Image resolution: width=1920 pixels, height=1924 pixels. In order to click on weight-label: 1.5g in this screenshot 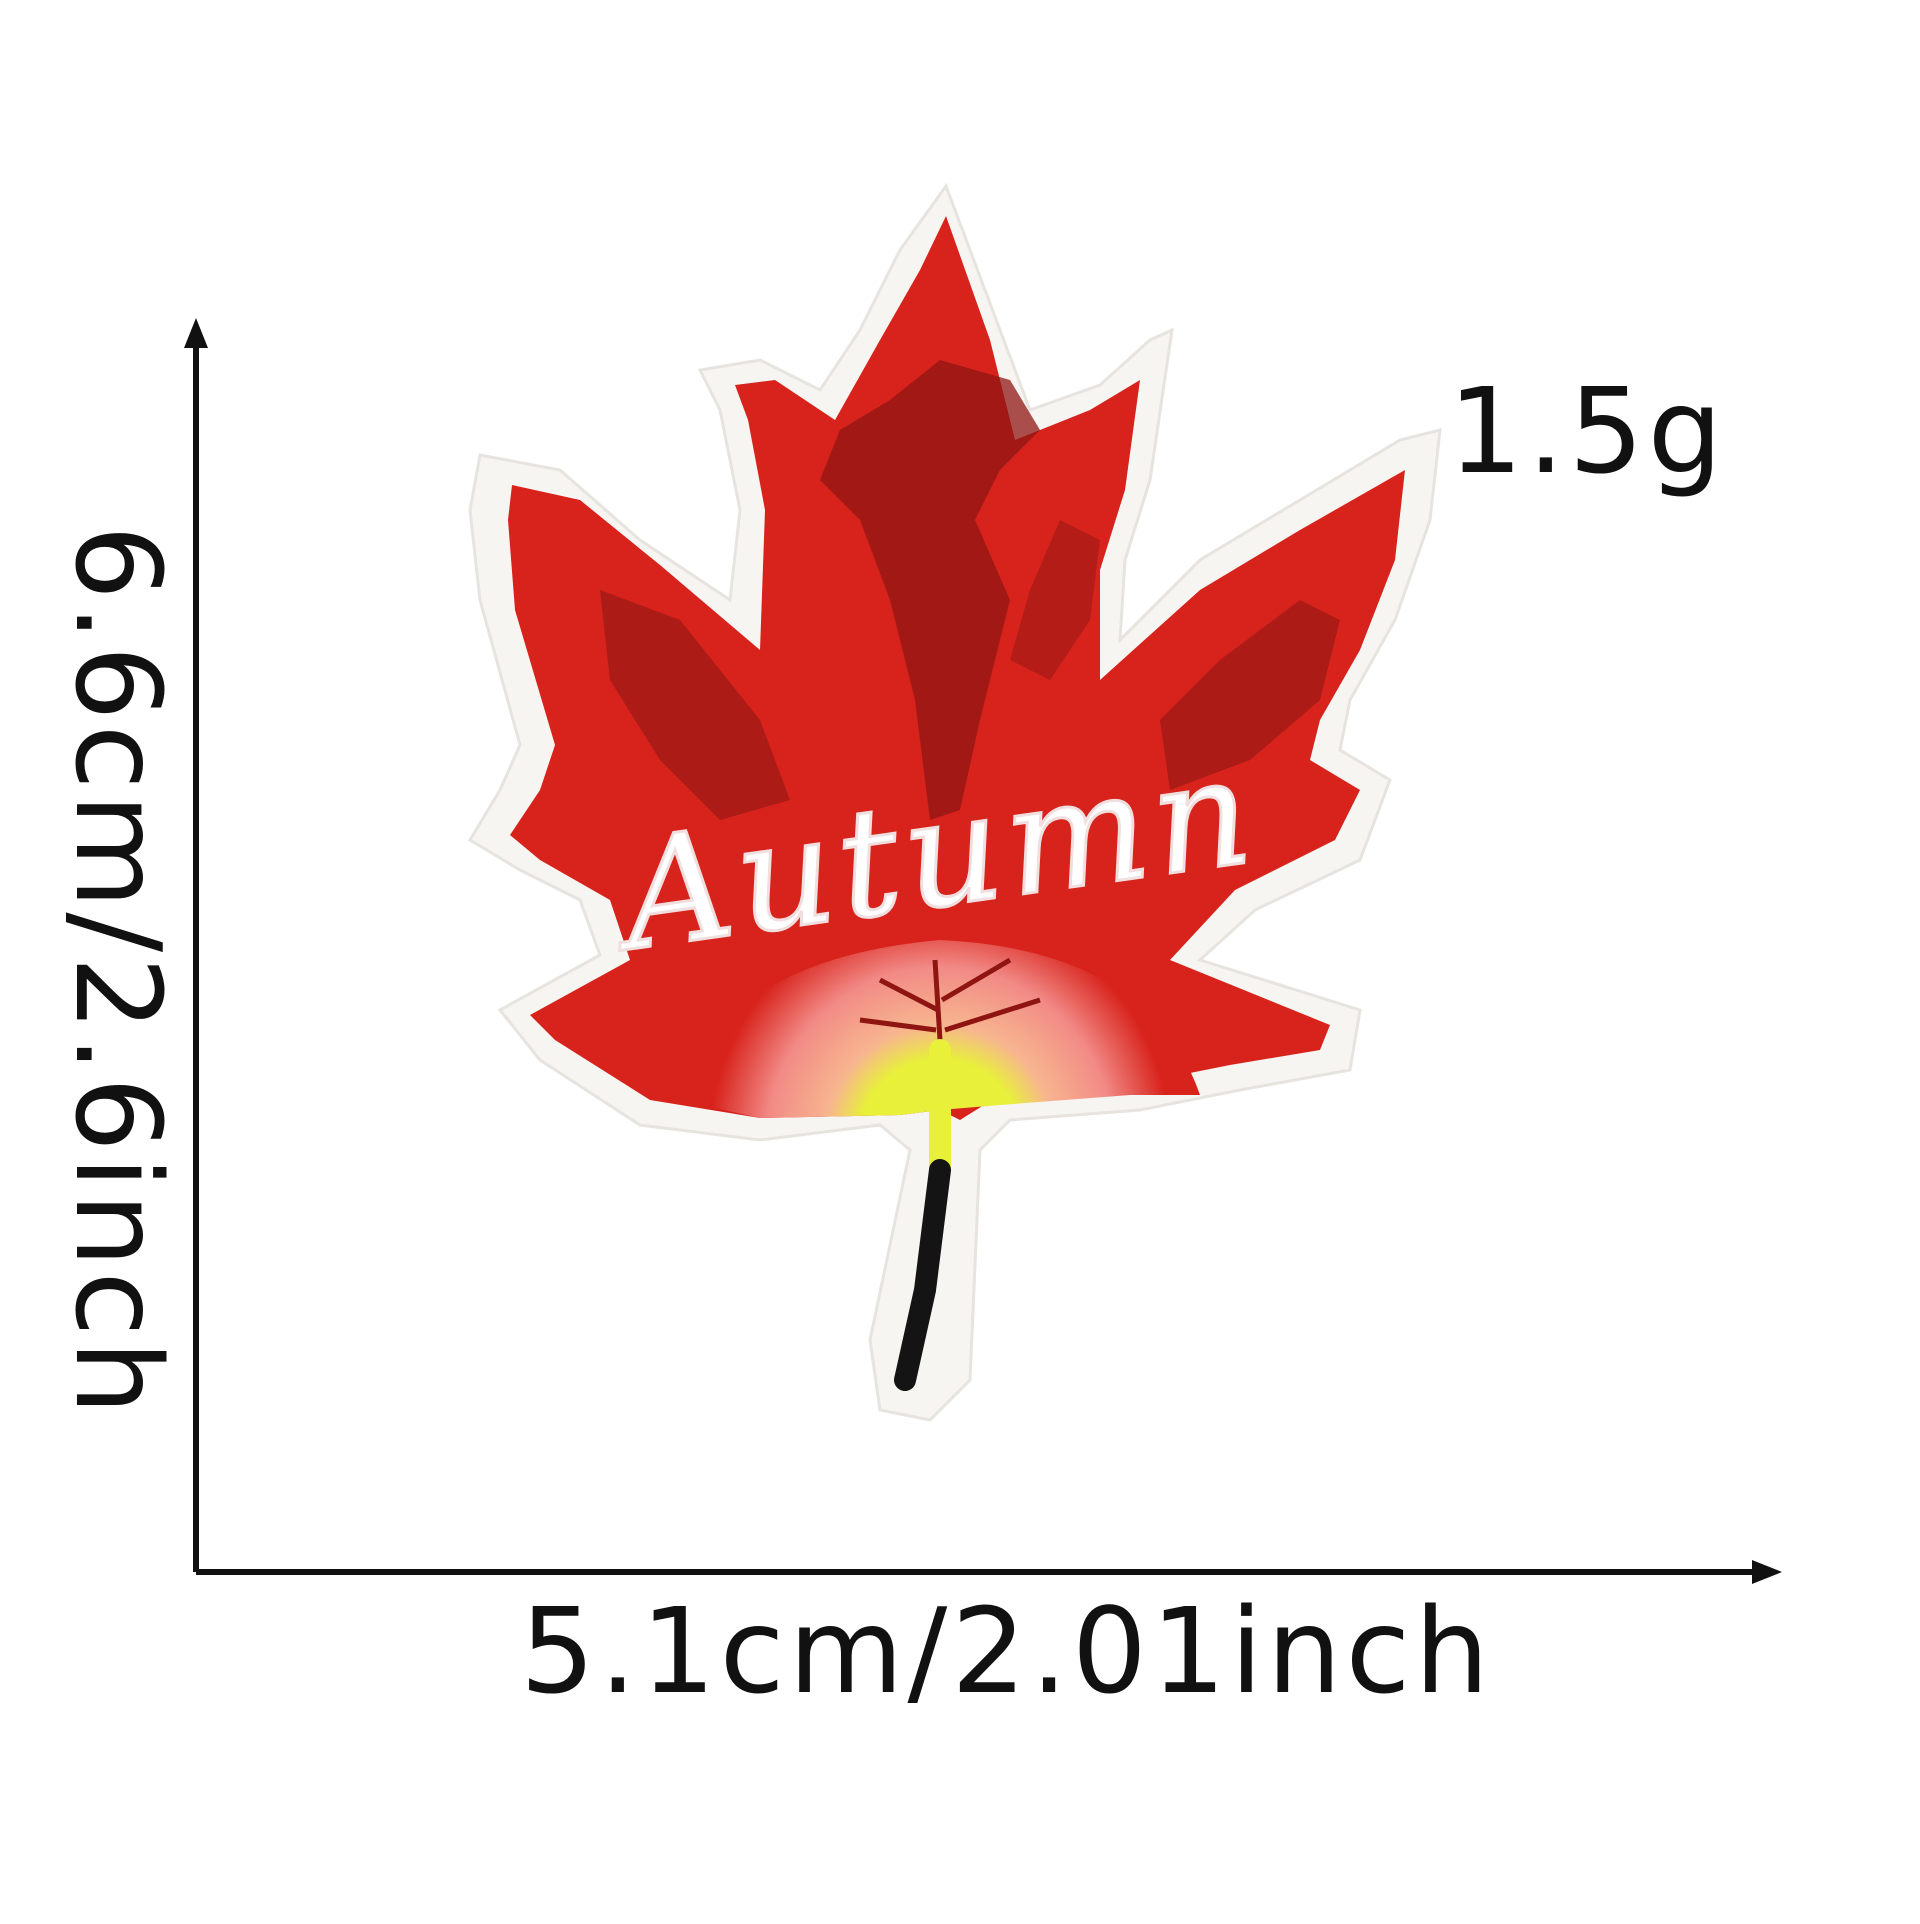, I will do `click(1587, 431)`.